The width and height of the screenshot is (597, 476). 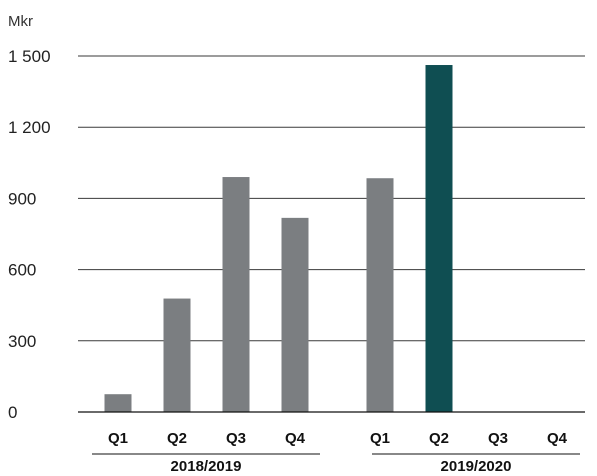 I want to click on bar-2019-2020-q1, so click(x=380, y=295).